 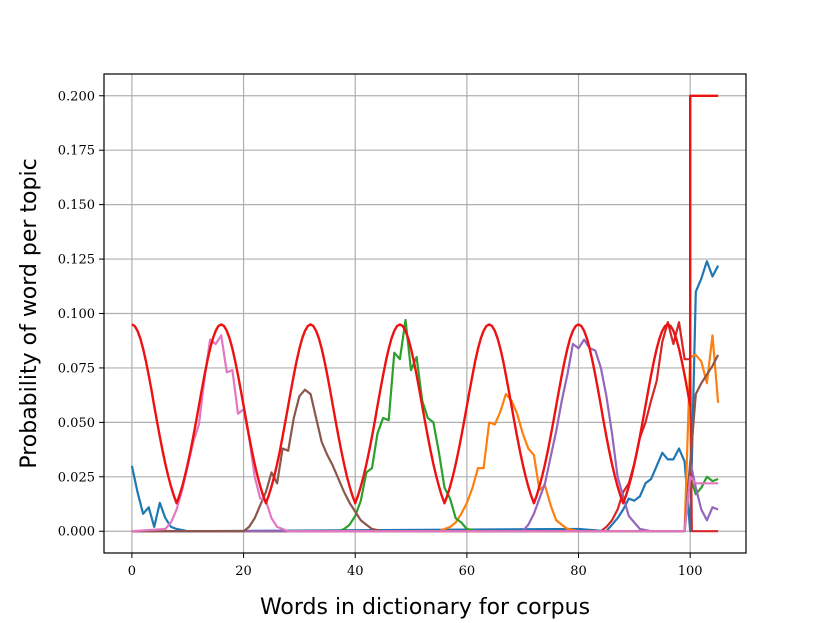 What do you see at coordinates (690, 571) in the screenshot?
I see `x-tick-label: 100` at bounding box center [690, 571].